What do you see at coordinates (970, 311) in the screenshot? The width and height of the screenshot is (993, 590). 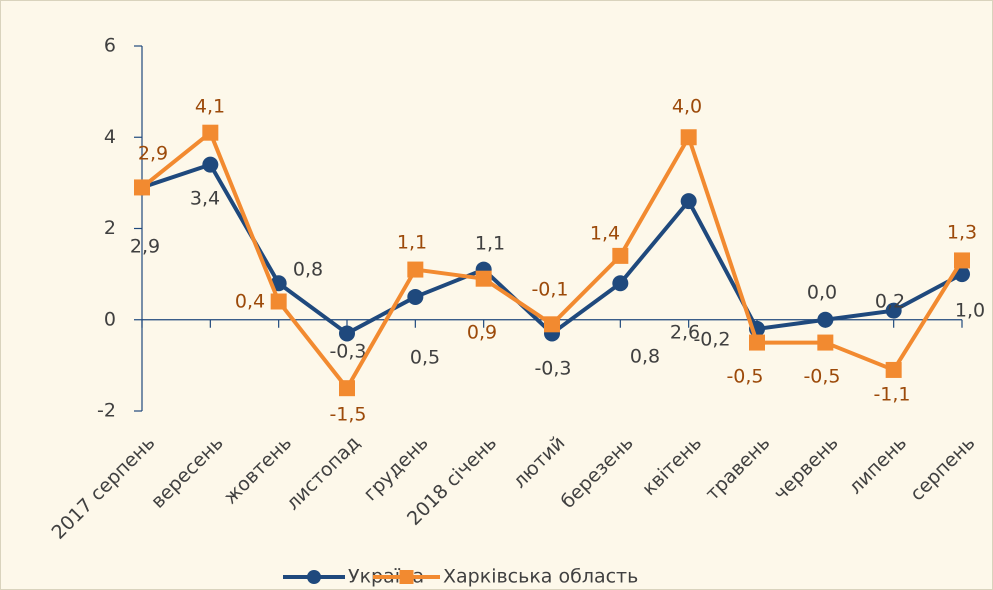 I see `data-label: 1,0` at bounding box center [970, 311].